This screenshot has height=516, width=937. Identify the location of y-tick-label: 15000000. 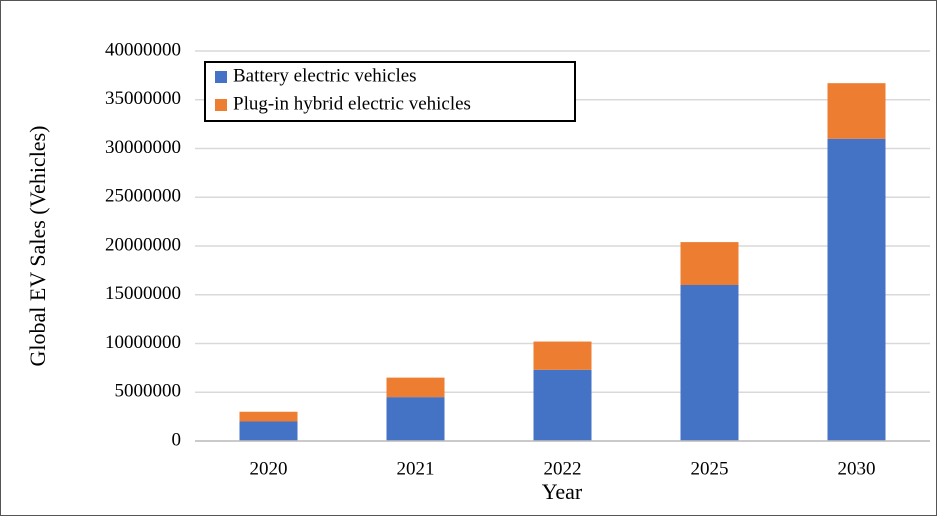
(143, 293).